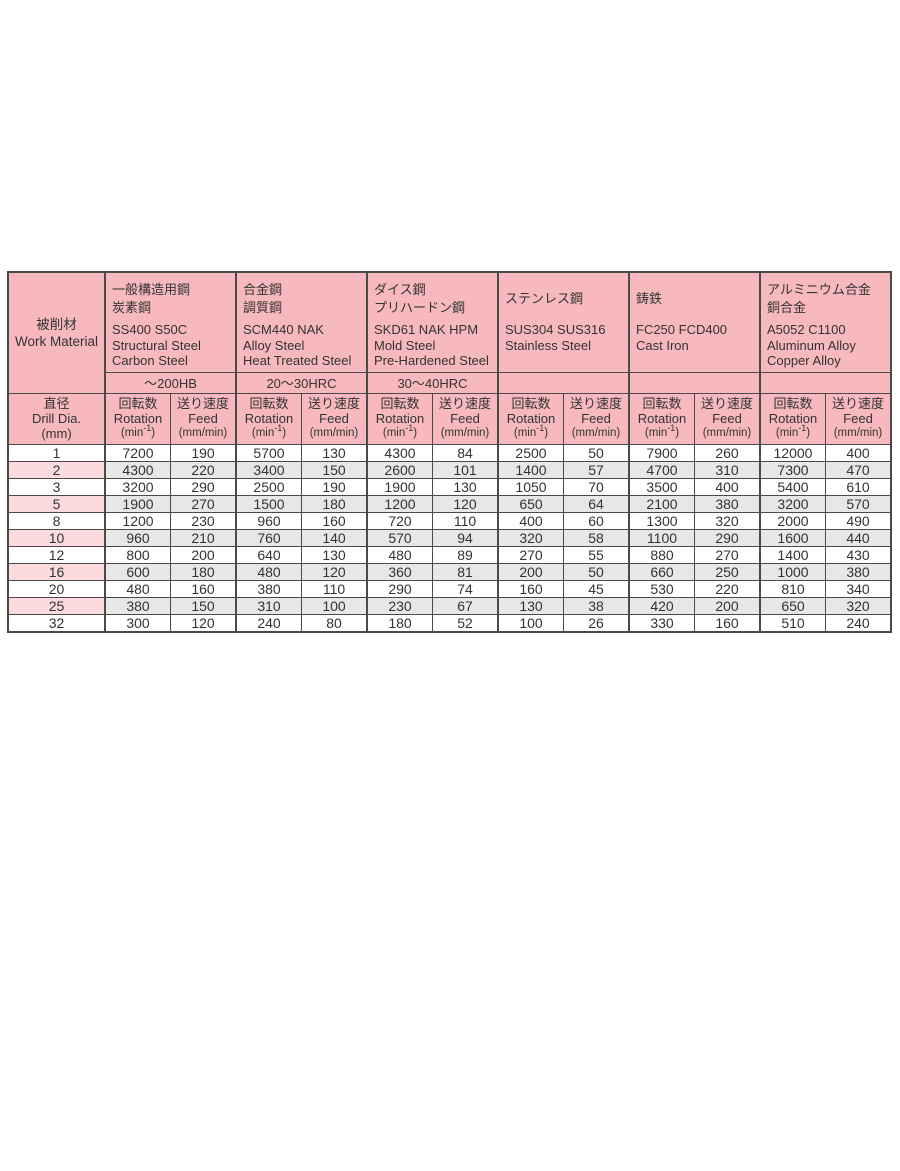 Image resolution: width=900 pixels, height=1171 pixels. What do you see at coordinates (682, 329) in the screenshot?
I see `text-line: FC250 FCD400` at bounding box center [682, 329].